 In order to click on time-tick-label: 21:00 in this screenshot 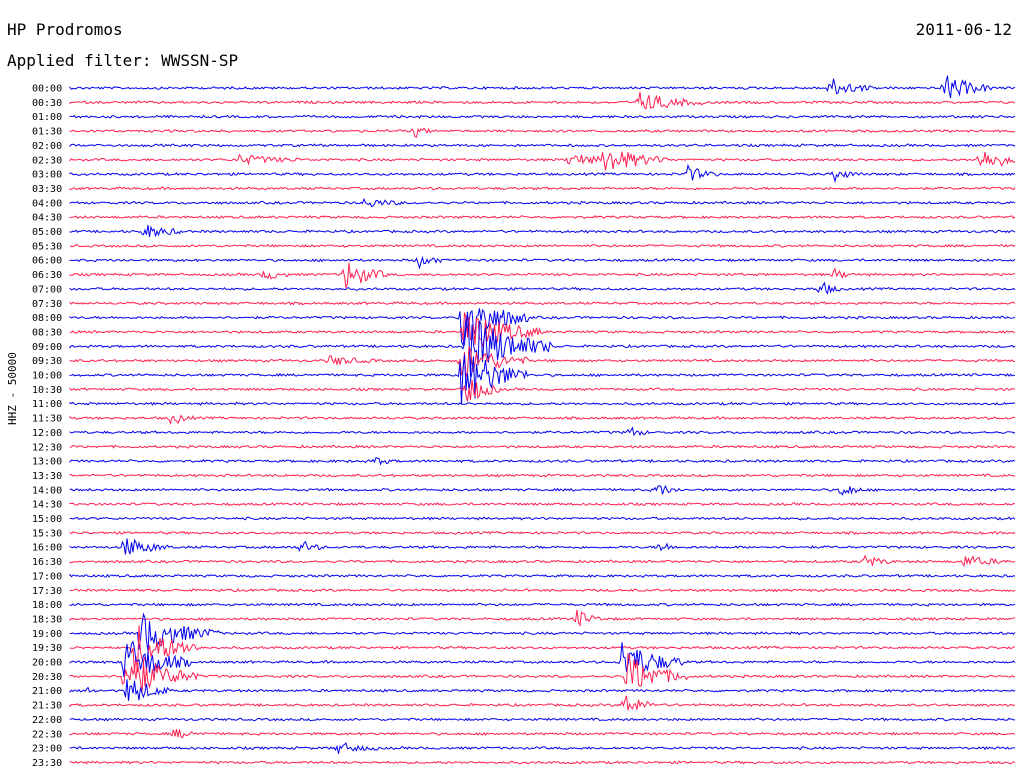, I will do `click(47, 691)`.